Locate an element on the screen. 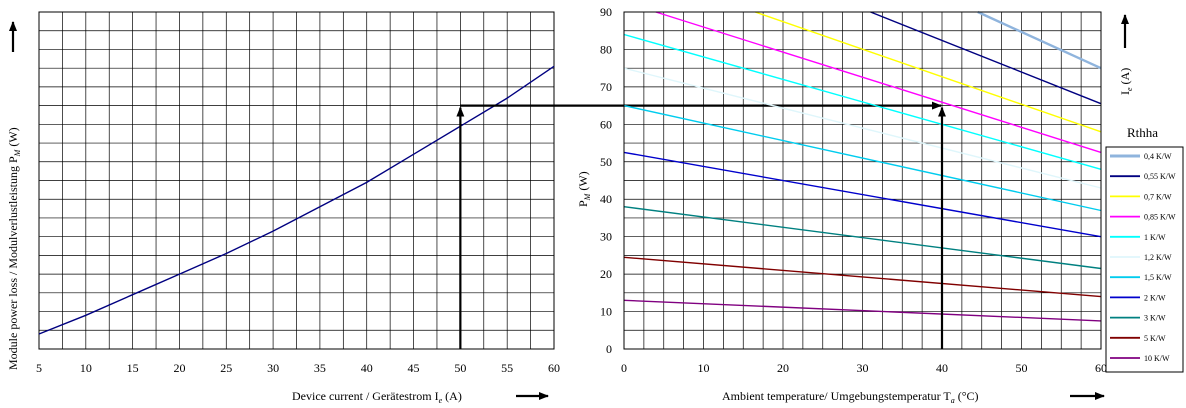 This screenshot has width=1186, height=408. legend-label: 1 K/W is located at coordinates (1155, 237).